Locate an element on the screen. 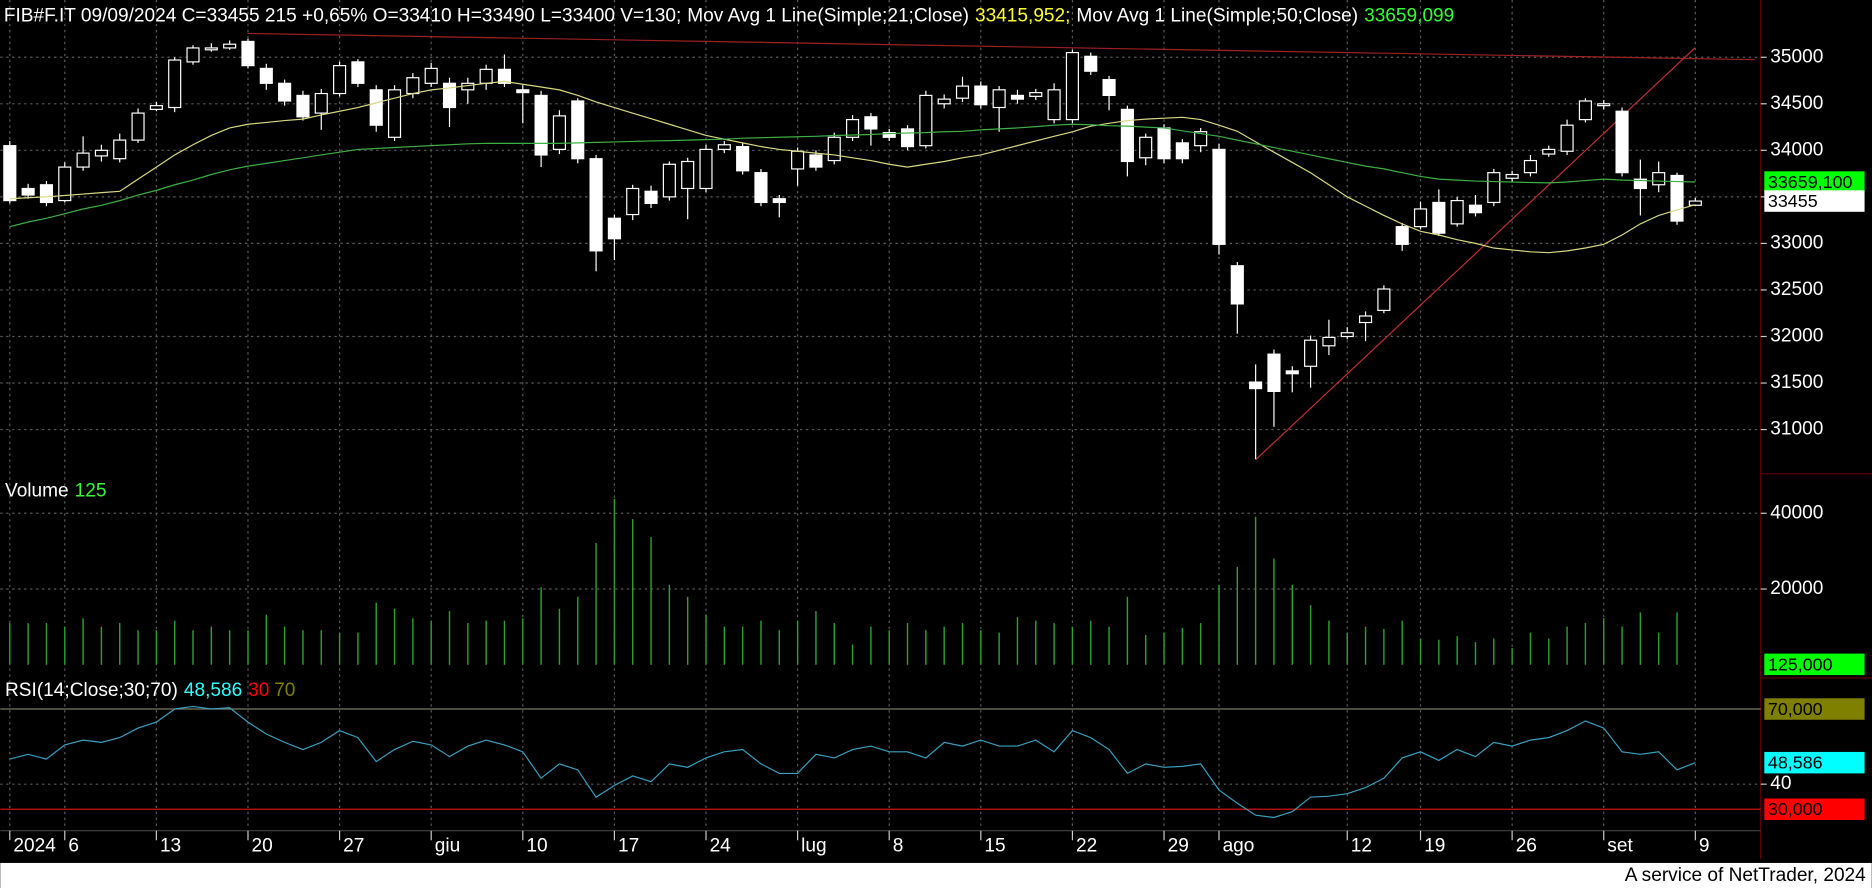 The width and height of the screenshot is (1872, 888). legend-ma21-value: 33415,952; is located at coordinates (1022, 16).